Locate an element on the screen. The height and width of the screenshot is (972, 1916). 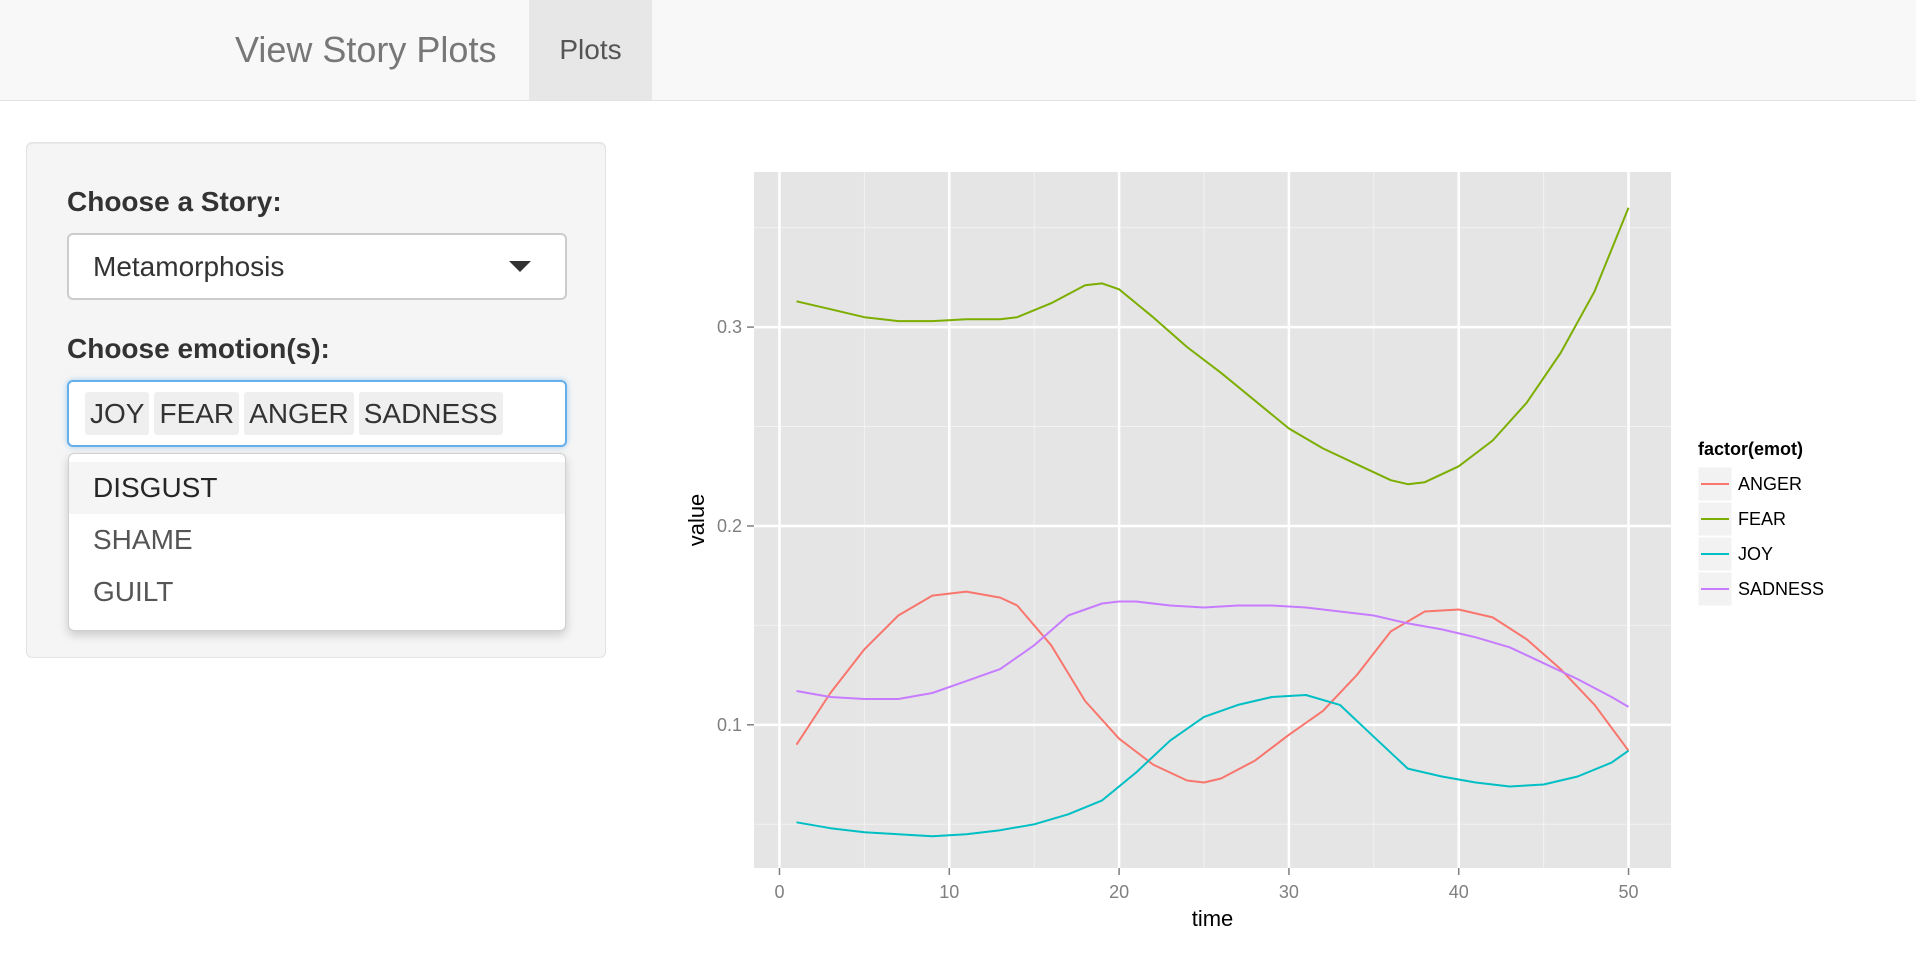
dropdown-option-guilt: GUILT is located at coordinates (133, 591).